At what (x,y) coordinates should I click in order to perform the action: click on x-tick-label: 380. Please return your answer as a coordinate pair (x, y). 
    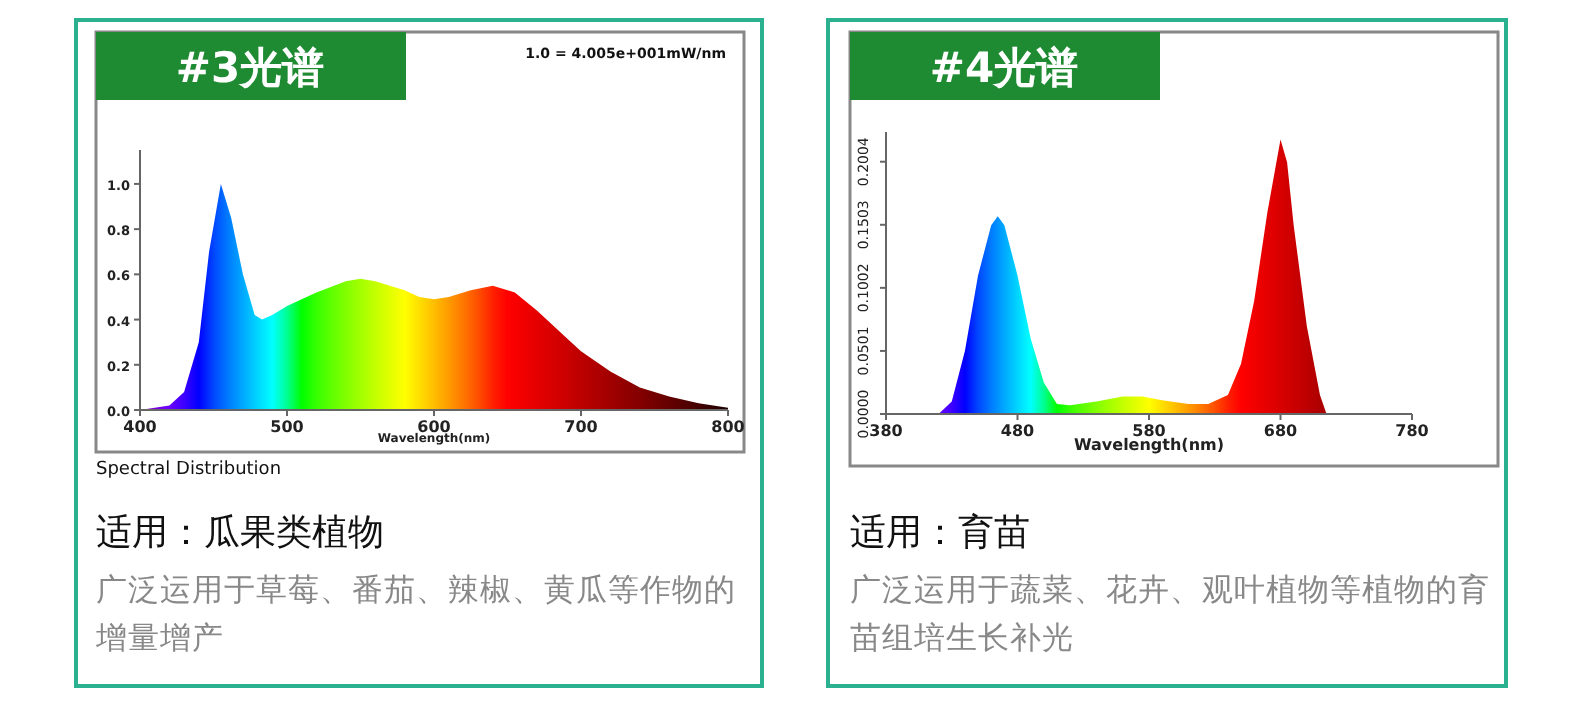
    Looking at the image, I should click on (886, 431).